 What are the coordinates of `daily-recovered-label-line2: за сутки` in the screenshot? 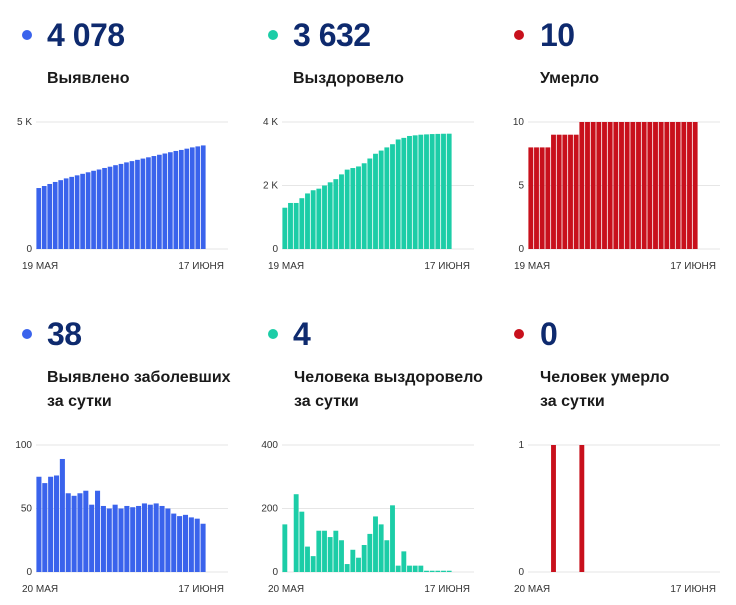 It's located at (326, 401).